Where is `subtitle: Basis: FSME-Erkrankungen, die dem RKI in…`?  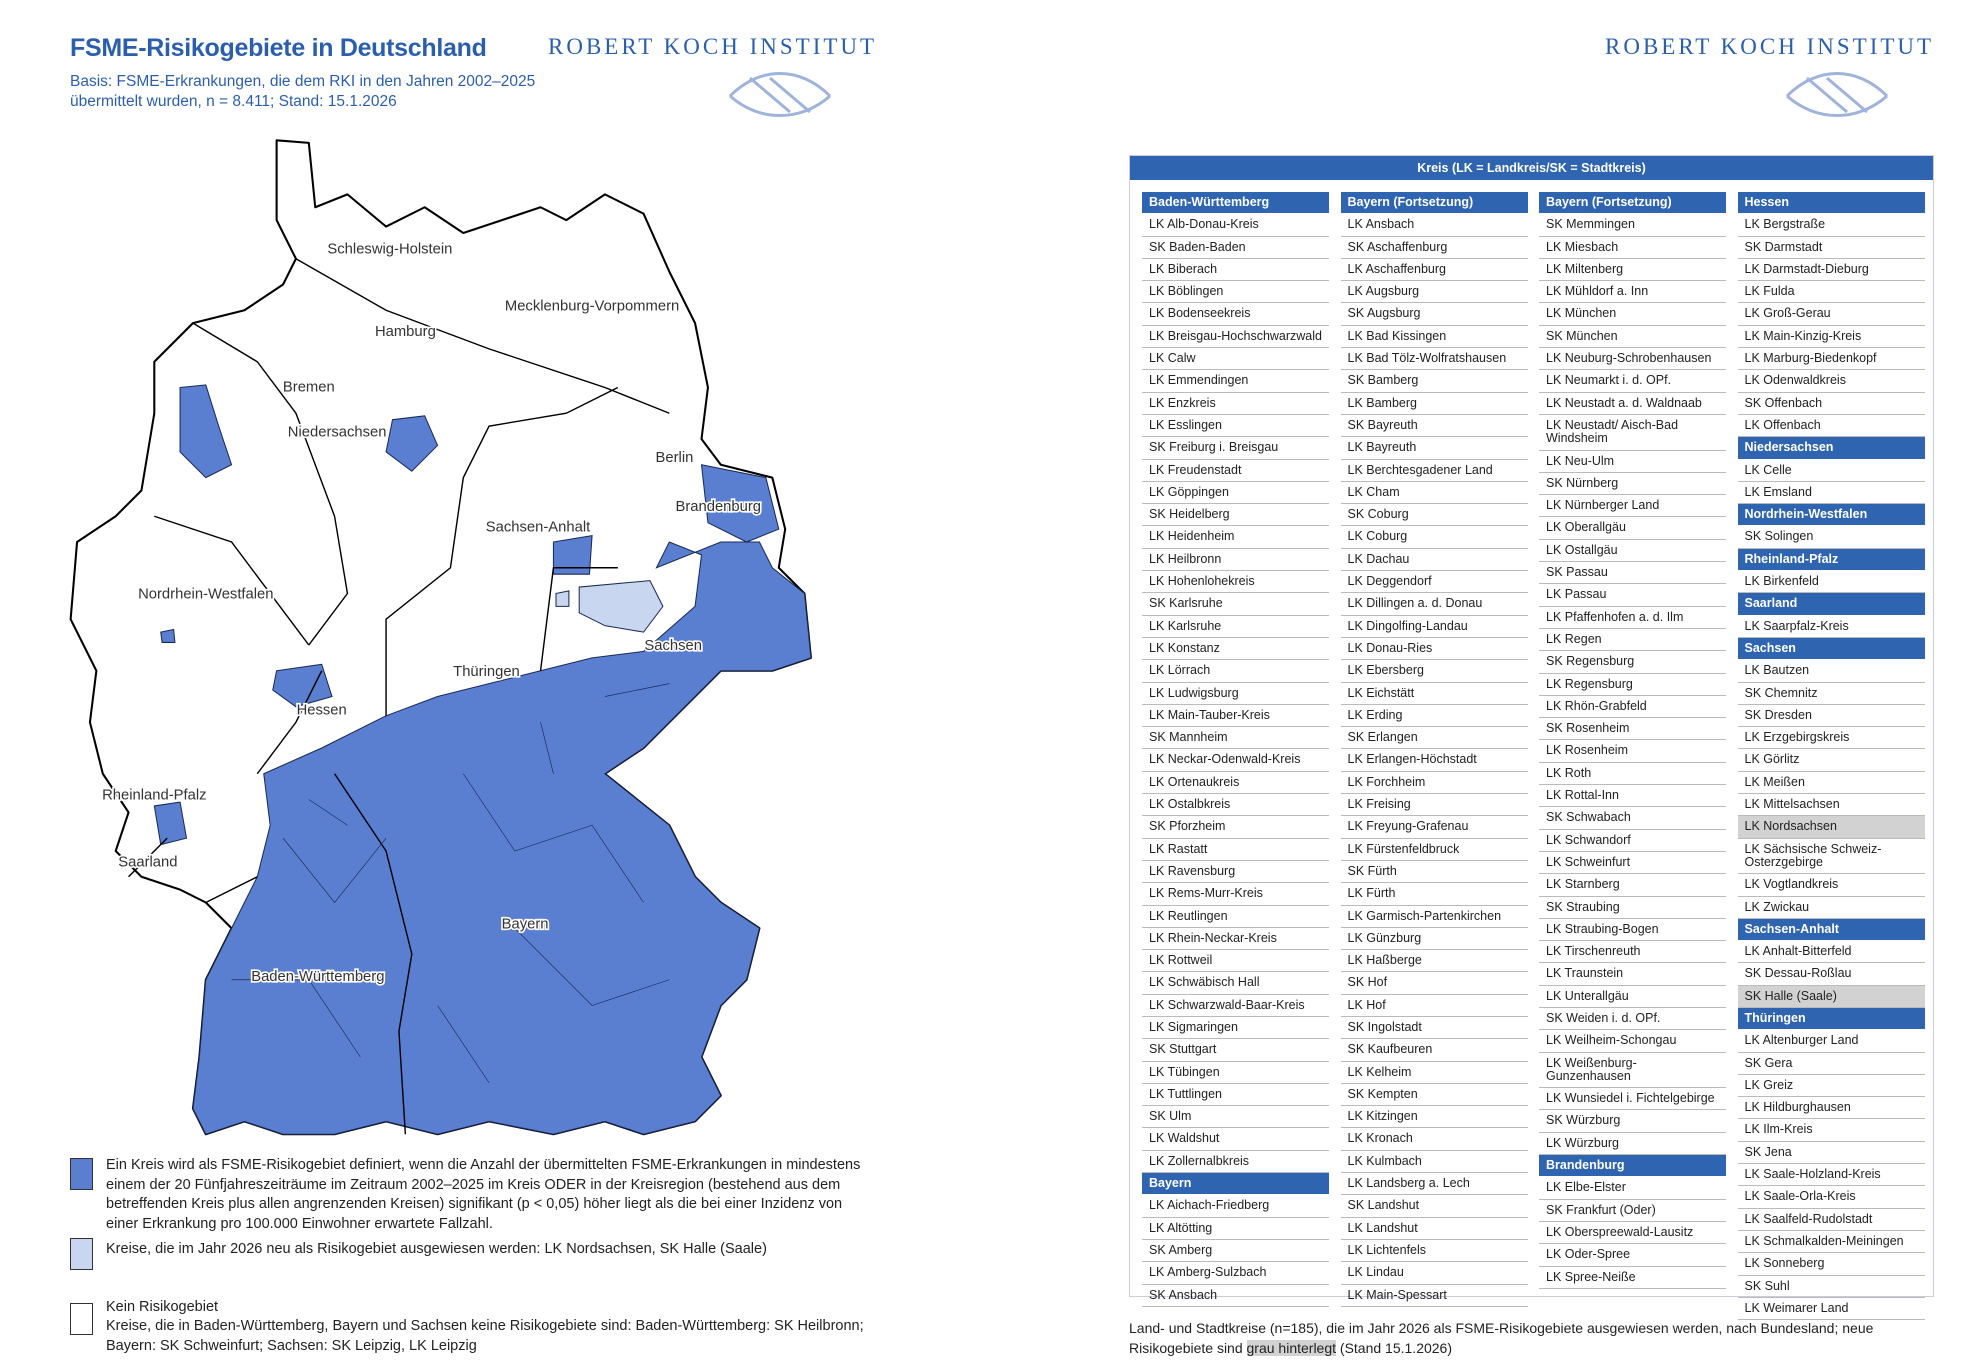 subtitle: Basis: FSME-Erkrankungen, die dem RKI in… is located at coordinates (302, 92).